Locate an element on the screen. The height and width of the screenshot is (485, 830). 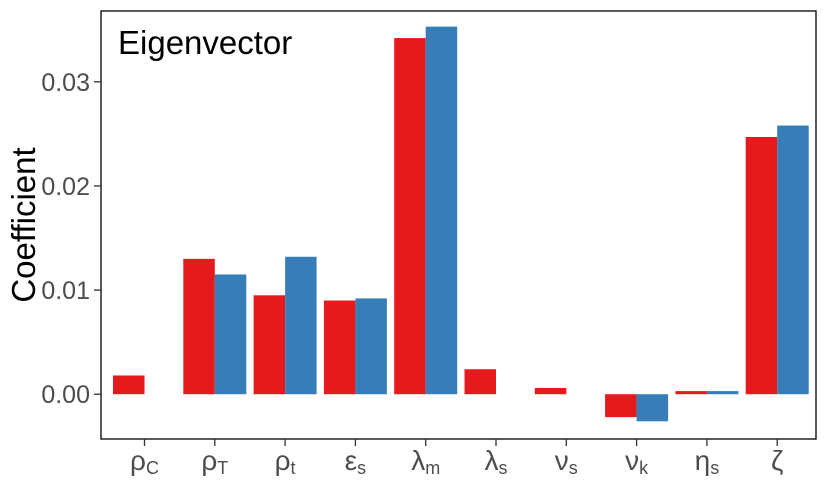
x-tick-label-9: ηs is located at coordinates (707, 461).